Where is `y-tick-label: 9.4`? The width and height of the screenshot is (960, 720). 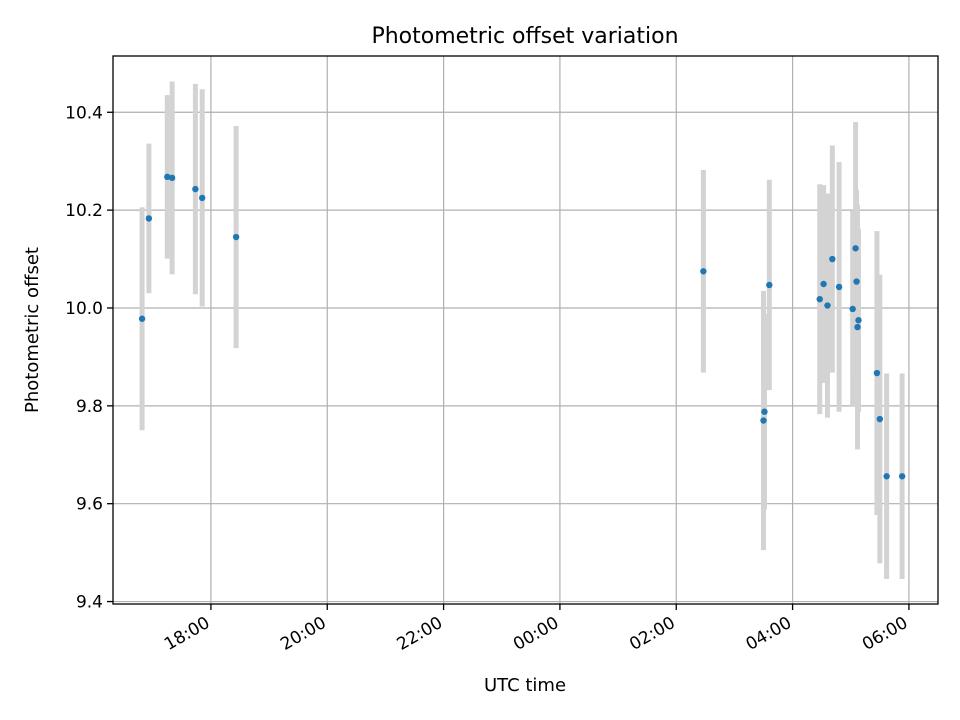 y-tick-label: 9.4 is located at coordinates (89, 603).